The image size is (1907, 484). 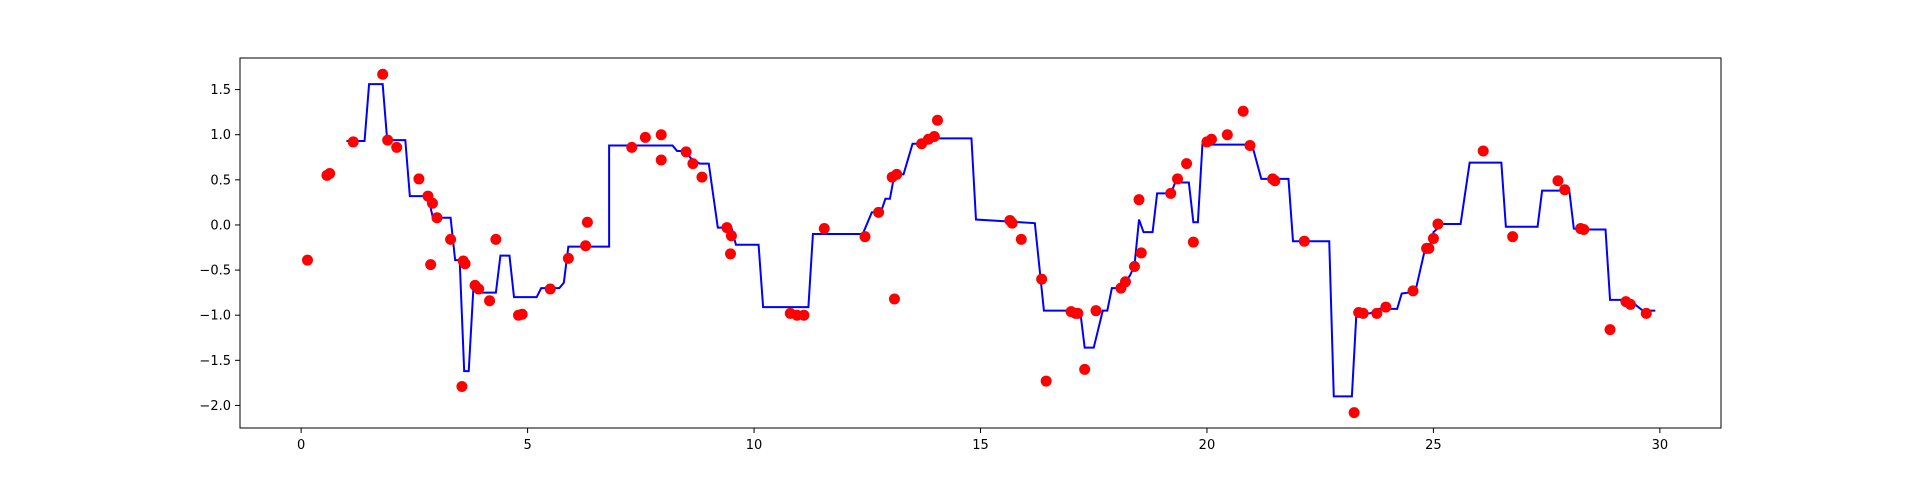 What do you see at coordinates (301, 445) in the screenshot?
I see `x-tick-label: 0` at bounding box center [301, 445].